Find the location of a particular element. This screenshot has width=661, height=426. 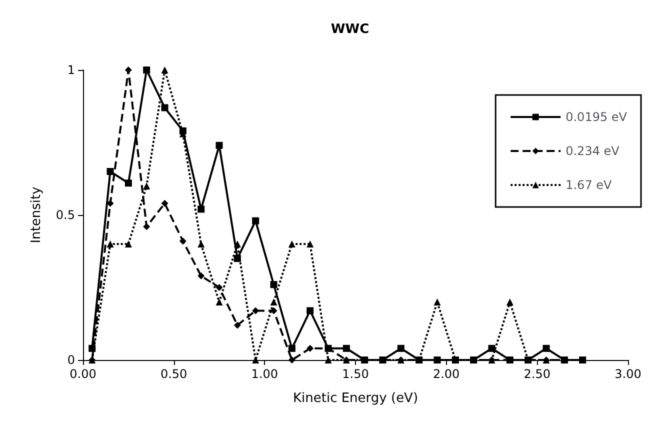

chart-title: WWC is located at coordinates (350, 29).